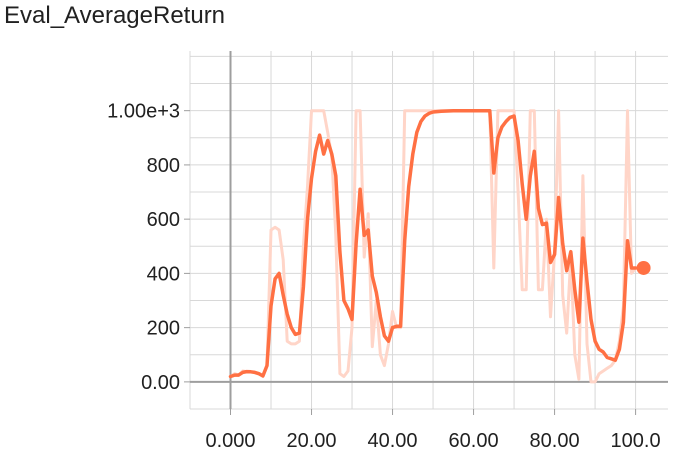 Image resolution: width=682 pixels, height=464 pixels. I want to click on x-tick-label: 40.00, so click(393, 441).